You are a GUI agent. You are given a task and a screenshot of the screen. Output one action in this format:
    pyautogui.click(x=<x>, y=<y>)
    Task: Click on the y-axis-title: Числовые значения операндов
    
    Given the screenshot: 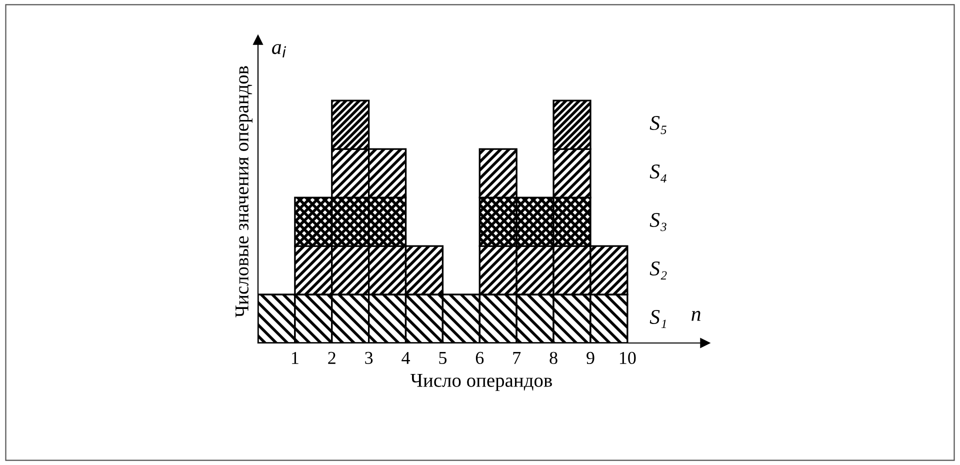 What is the action you would take?
    pyautogui.click(x=244, y=192)
    